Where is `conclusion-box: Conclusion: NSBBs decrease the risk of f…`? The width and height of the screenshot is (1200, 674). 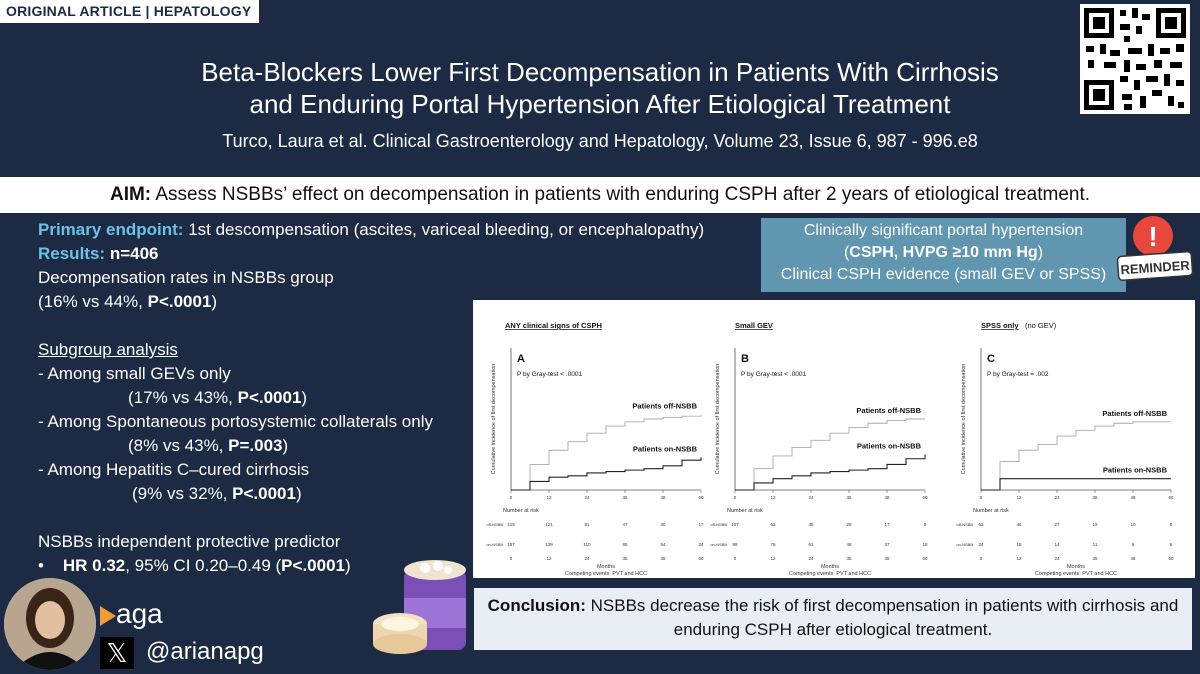
conclusion-box: Conclusion: NSBBs decrease the risk of f… is located at coordinates (833, 619).